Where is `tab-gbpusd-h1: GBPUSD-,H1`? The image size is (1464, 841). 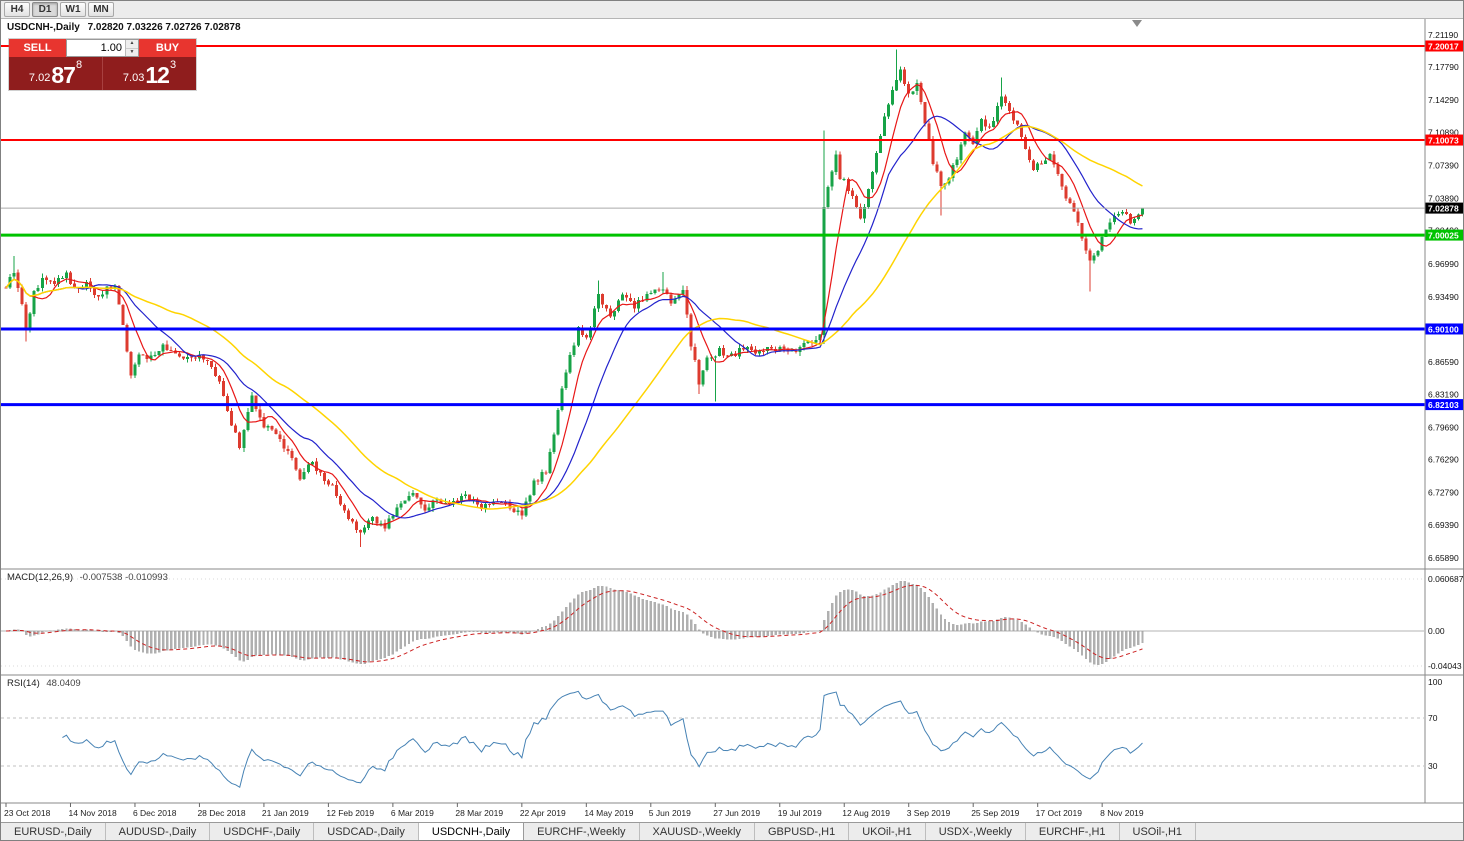 tab-gbpusd-h1: GBPUSD-,H1 is located at coordinates (802, 831).